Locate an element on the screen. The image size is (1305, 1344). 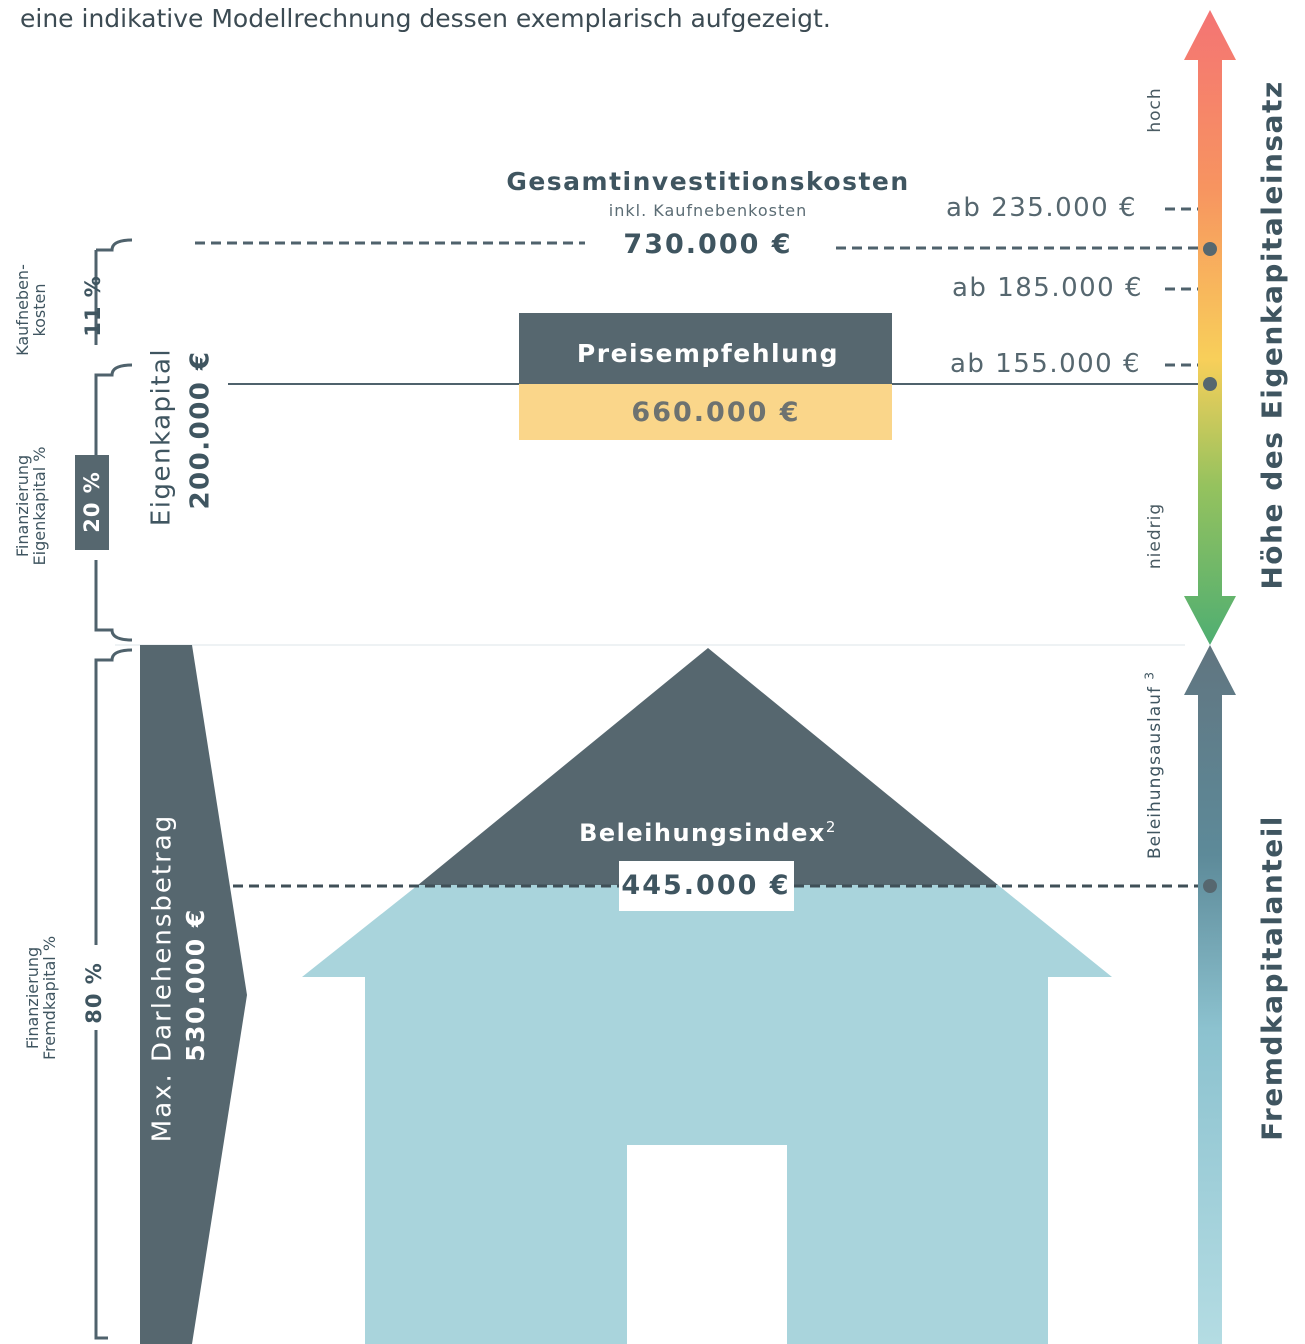
axis-title-debt-share: Fremdkapitalanteil is located at coordinates (1272, 978).